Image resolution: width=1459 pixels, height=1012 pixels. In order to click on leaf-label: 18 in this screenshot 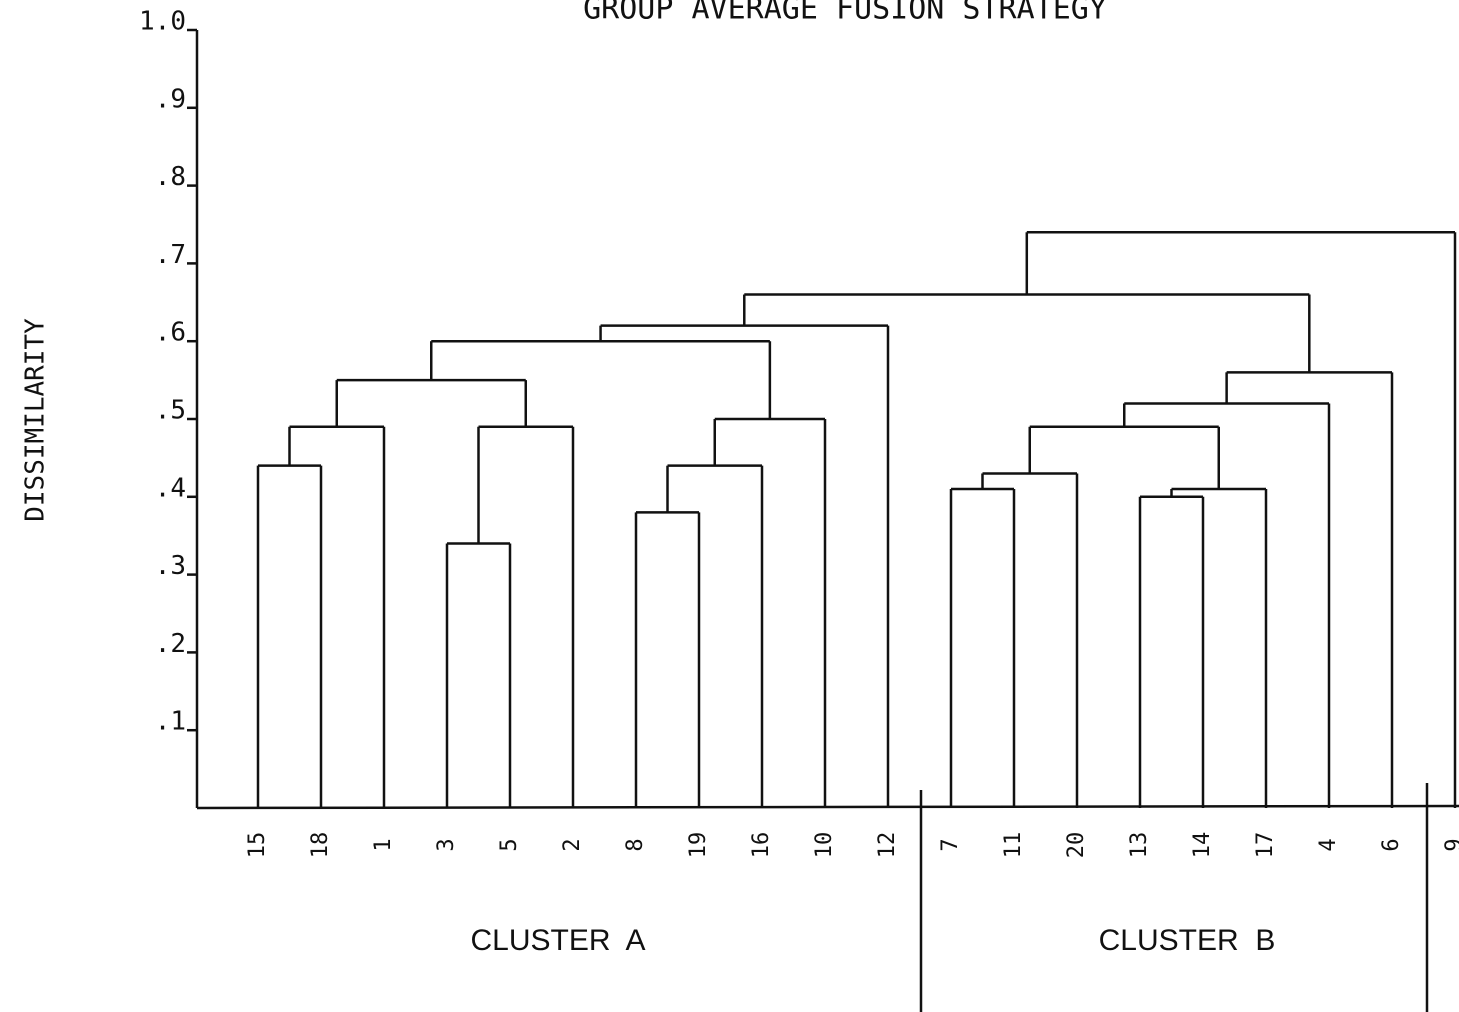, I will do `click(320, 845)`.